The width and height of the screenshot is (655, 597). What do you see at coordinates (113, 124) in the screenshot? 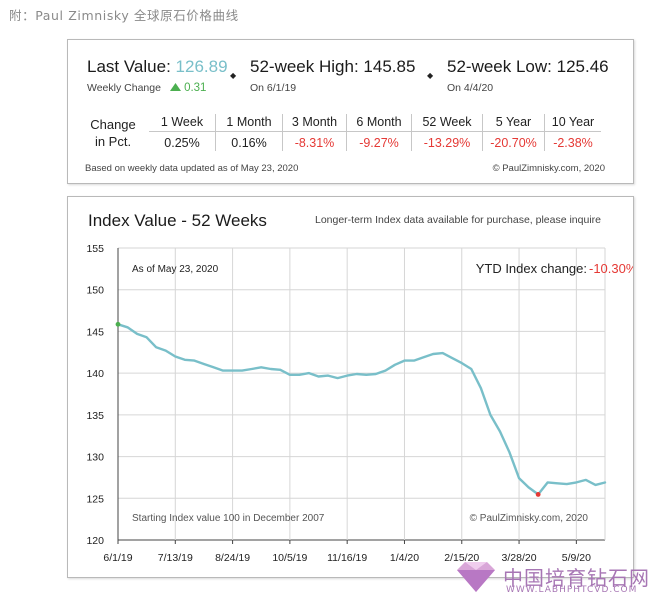
I see `change-label-line1: Change` at bounding box center [113, 124].